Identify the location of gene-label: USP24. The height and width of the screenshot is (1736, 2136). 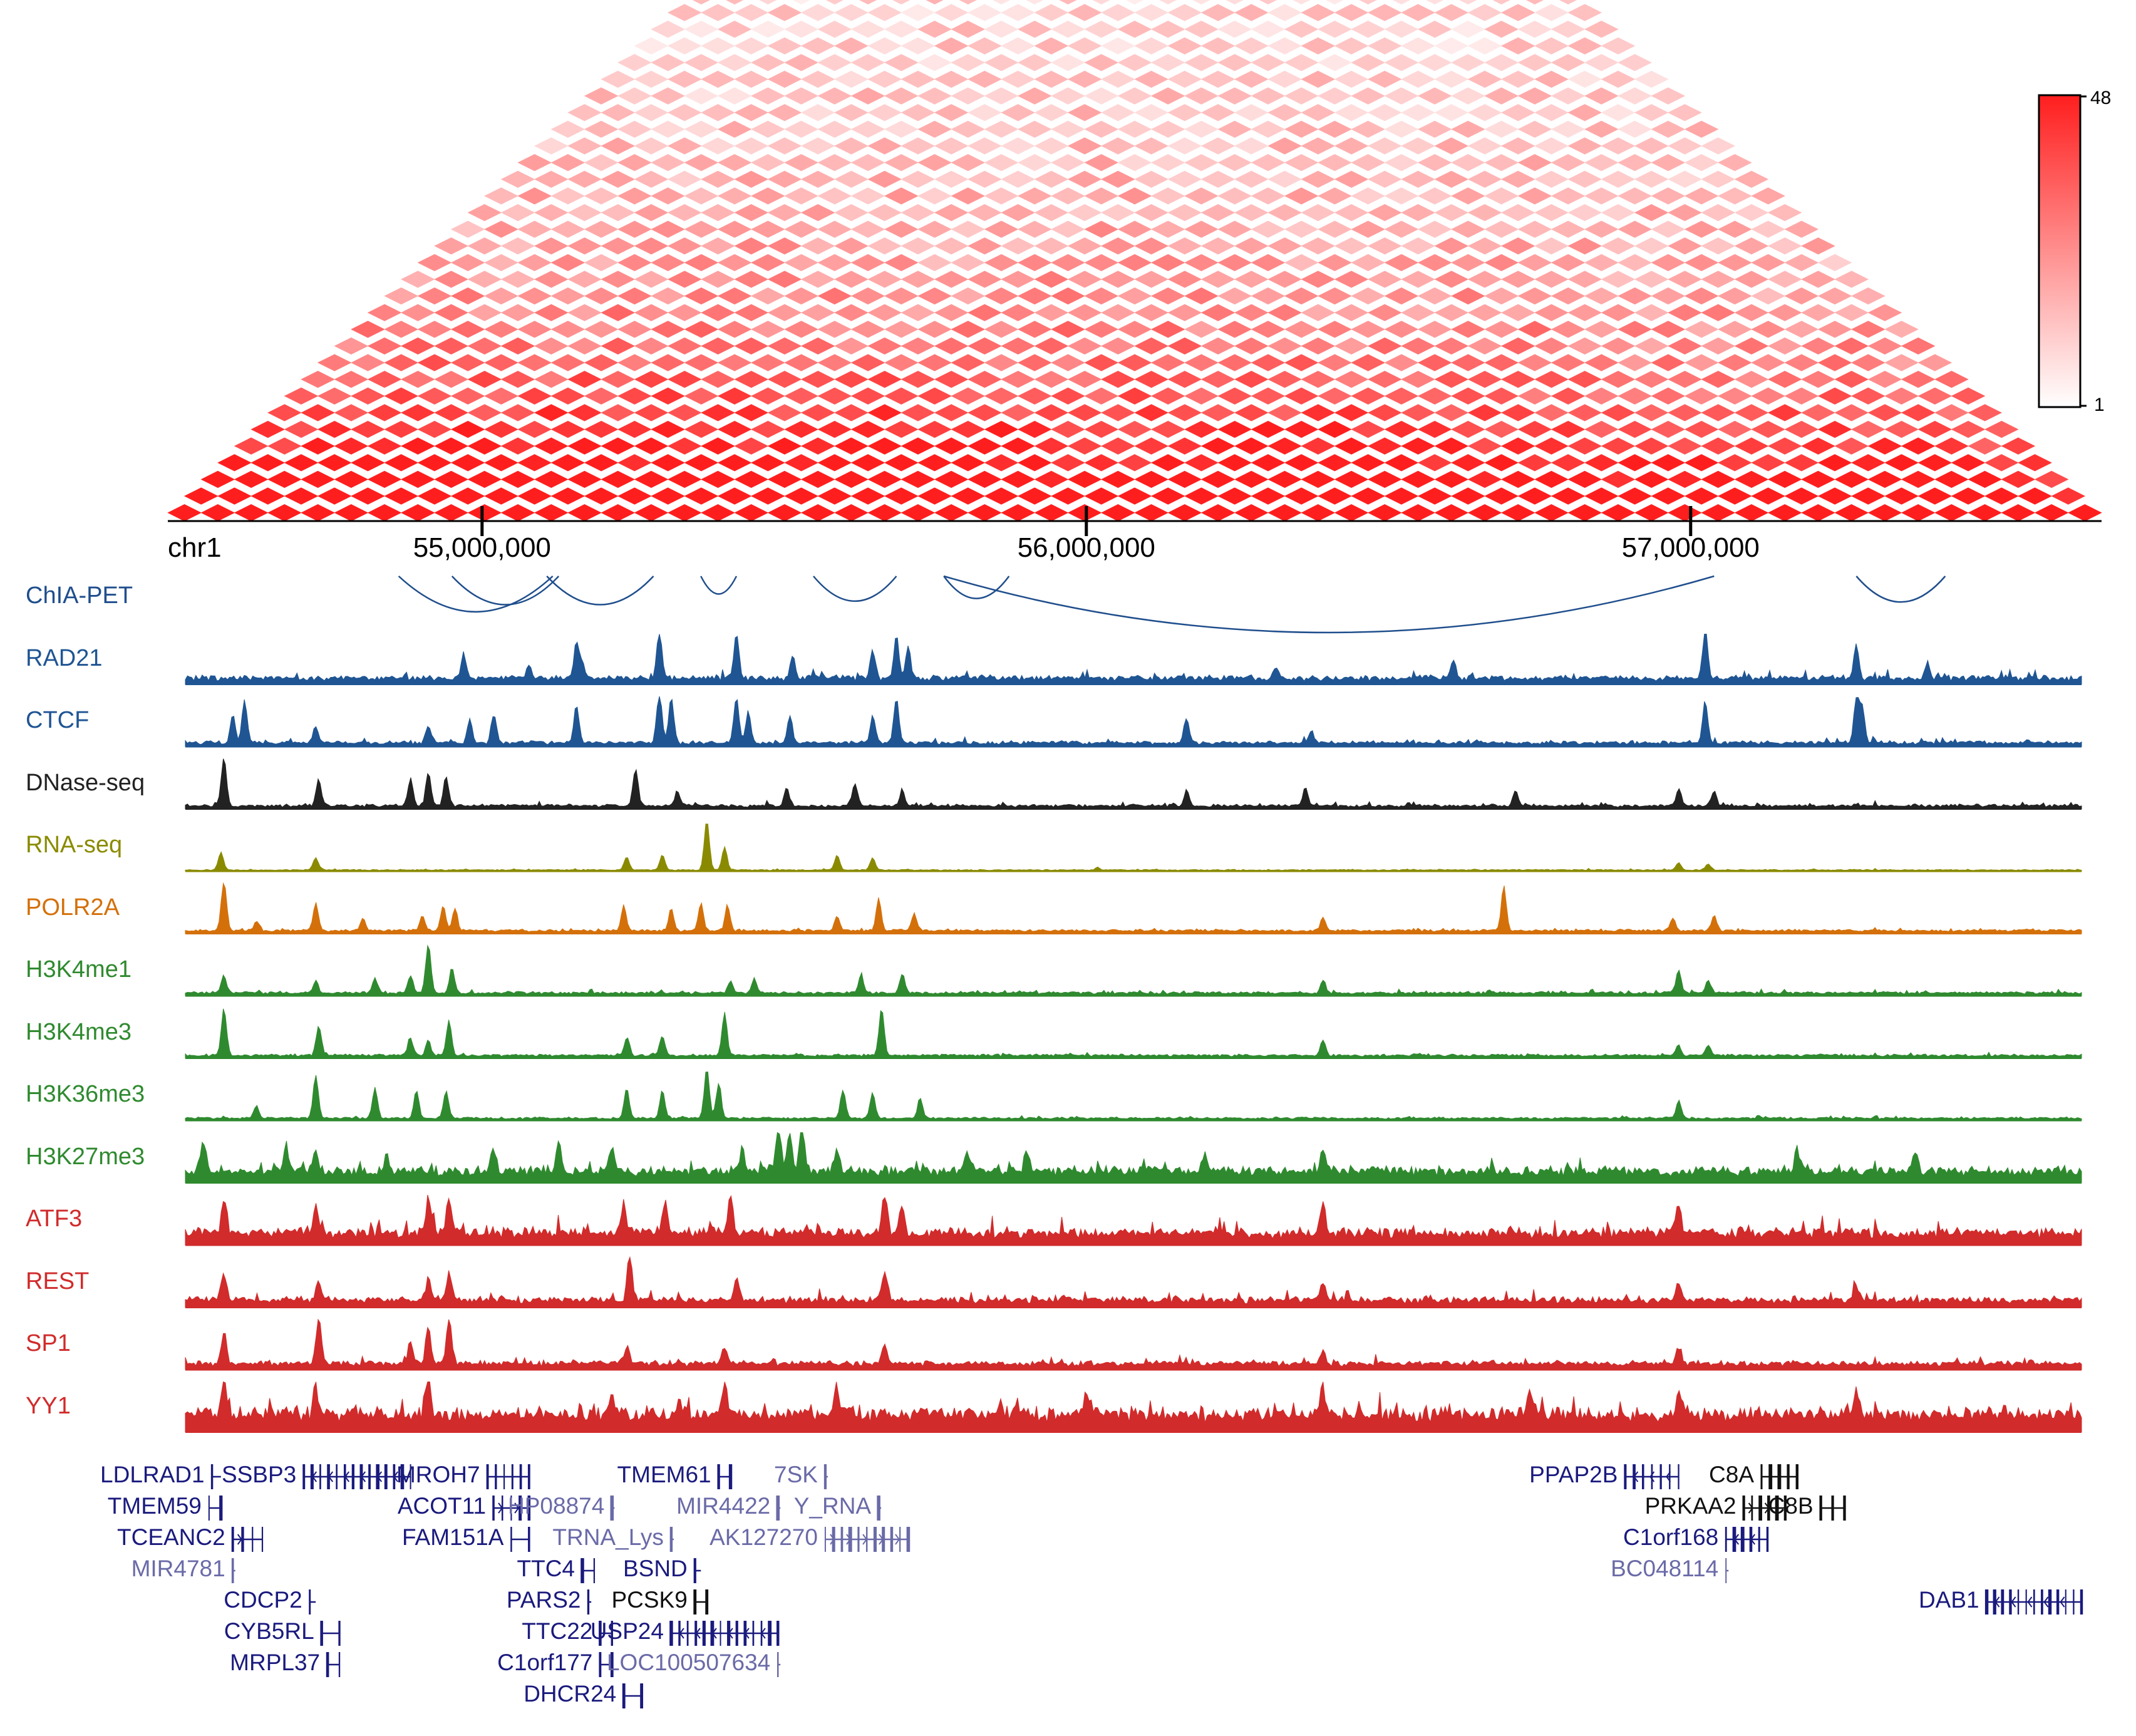
(627, 1631).